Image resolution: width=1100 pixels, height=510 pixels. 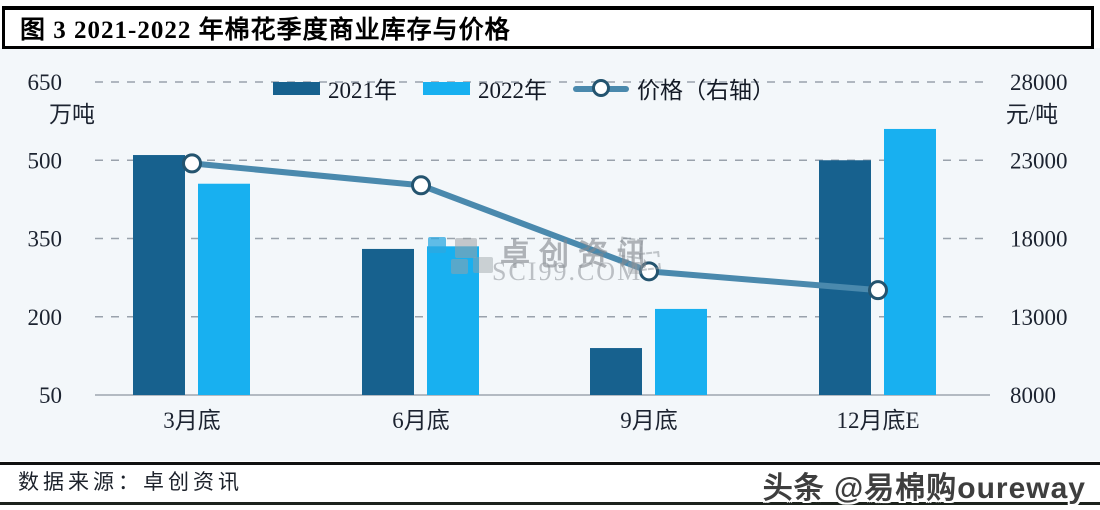 What do you see at coordinates (601, 88) in the screenshot?
I see `legend-line-marker-icon` at bounding box center [601, 88].